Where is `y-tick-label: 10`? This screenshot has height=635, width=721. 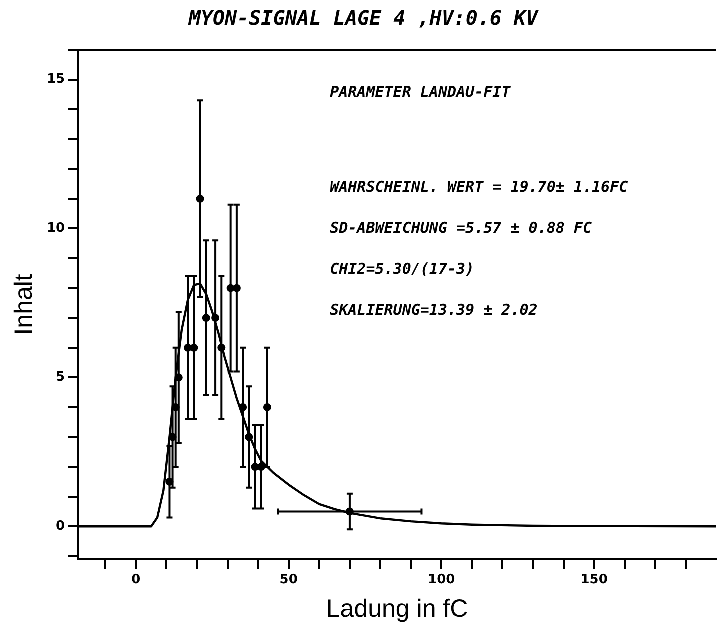
y-tick-label: 10 is located at coordinates (56, 228).